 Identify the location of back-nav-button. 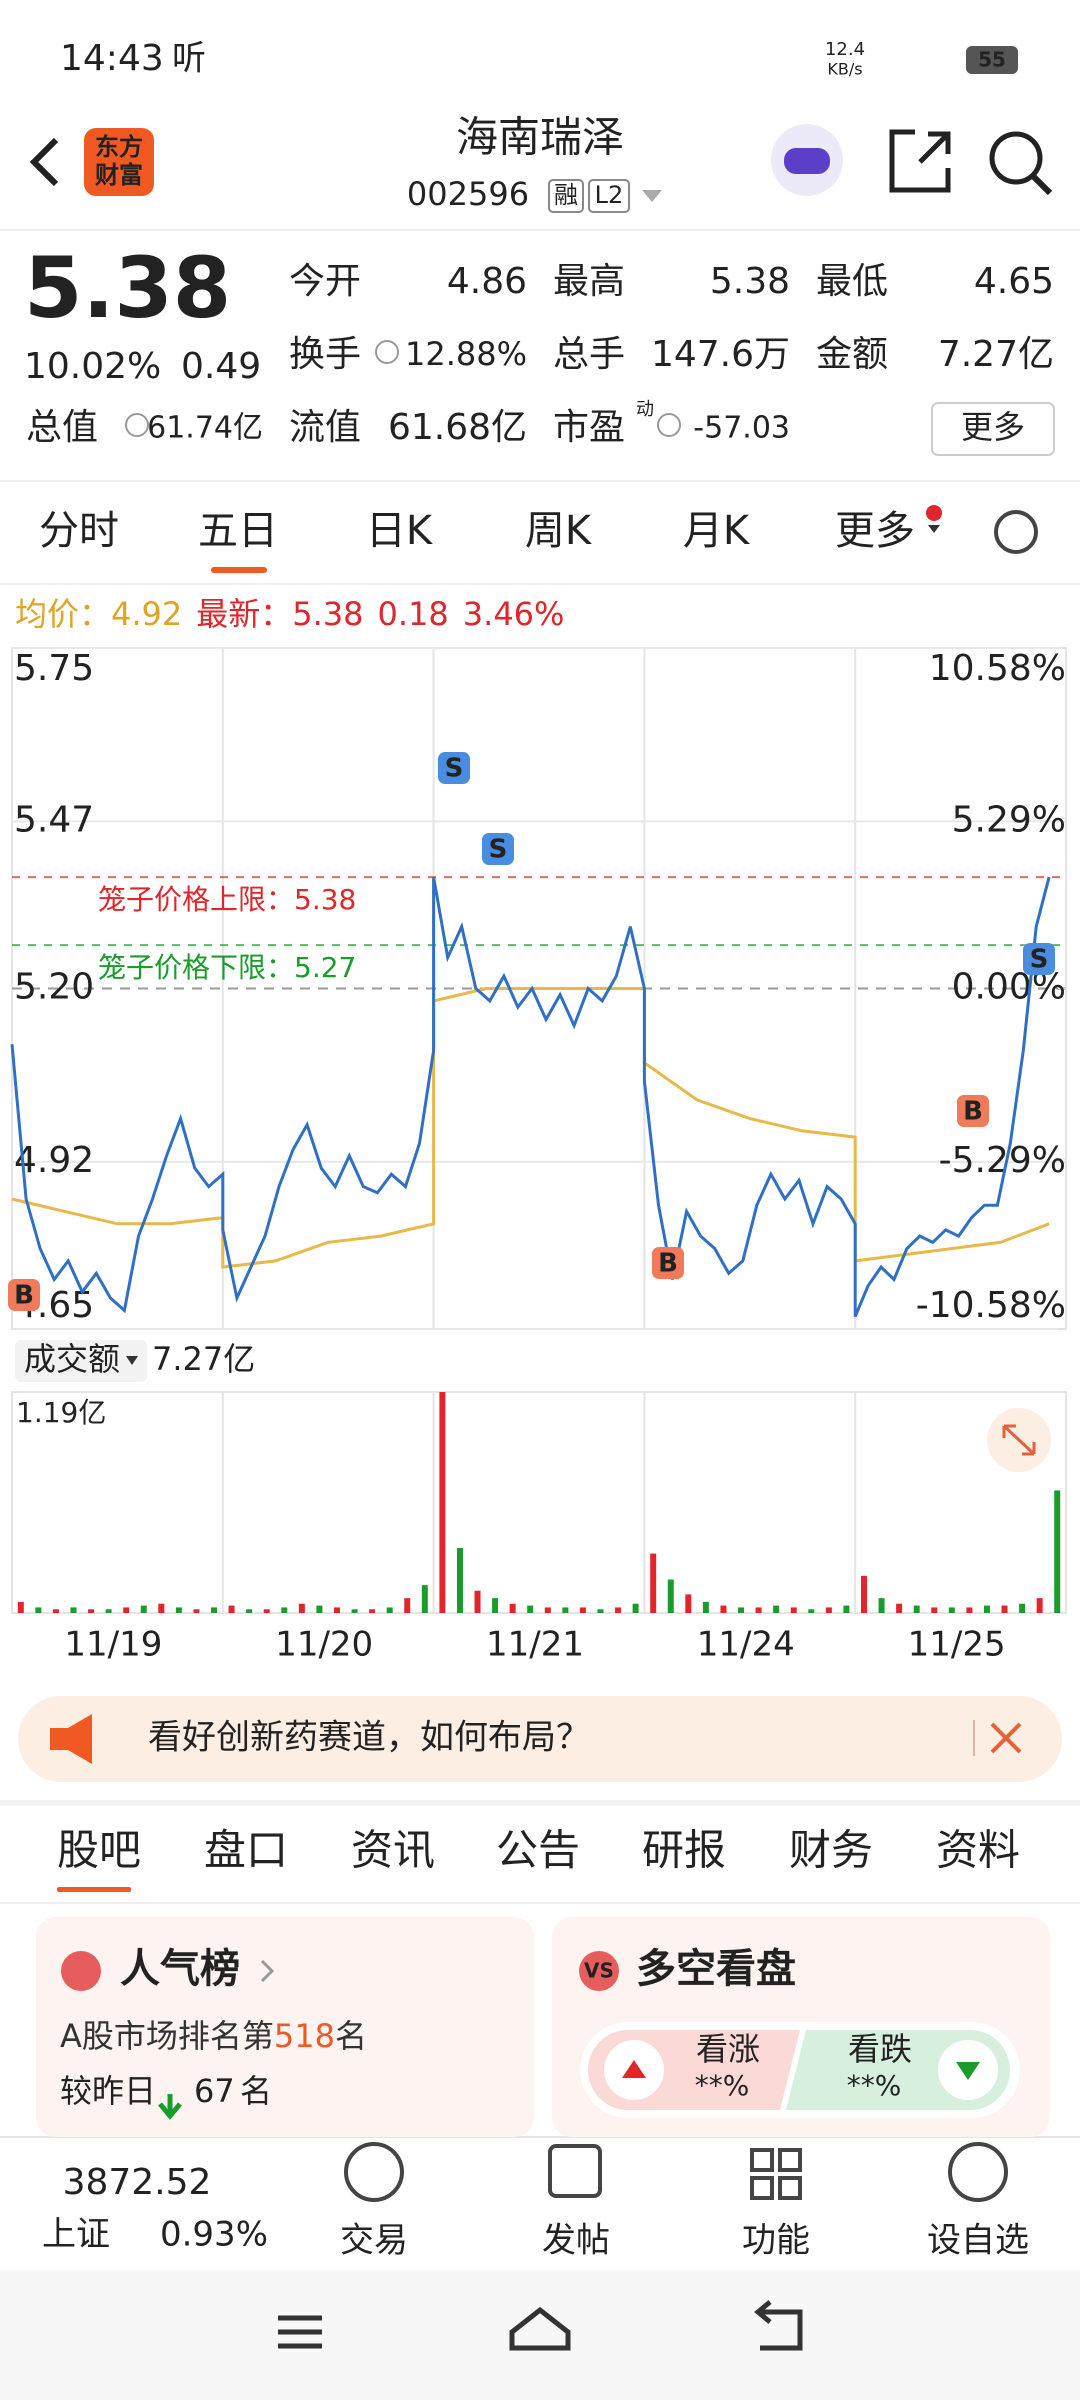
(778, 2325).